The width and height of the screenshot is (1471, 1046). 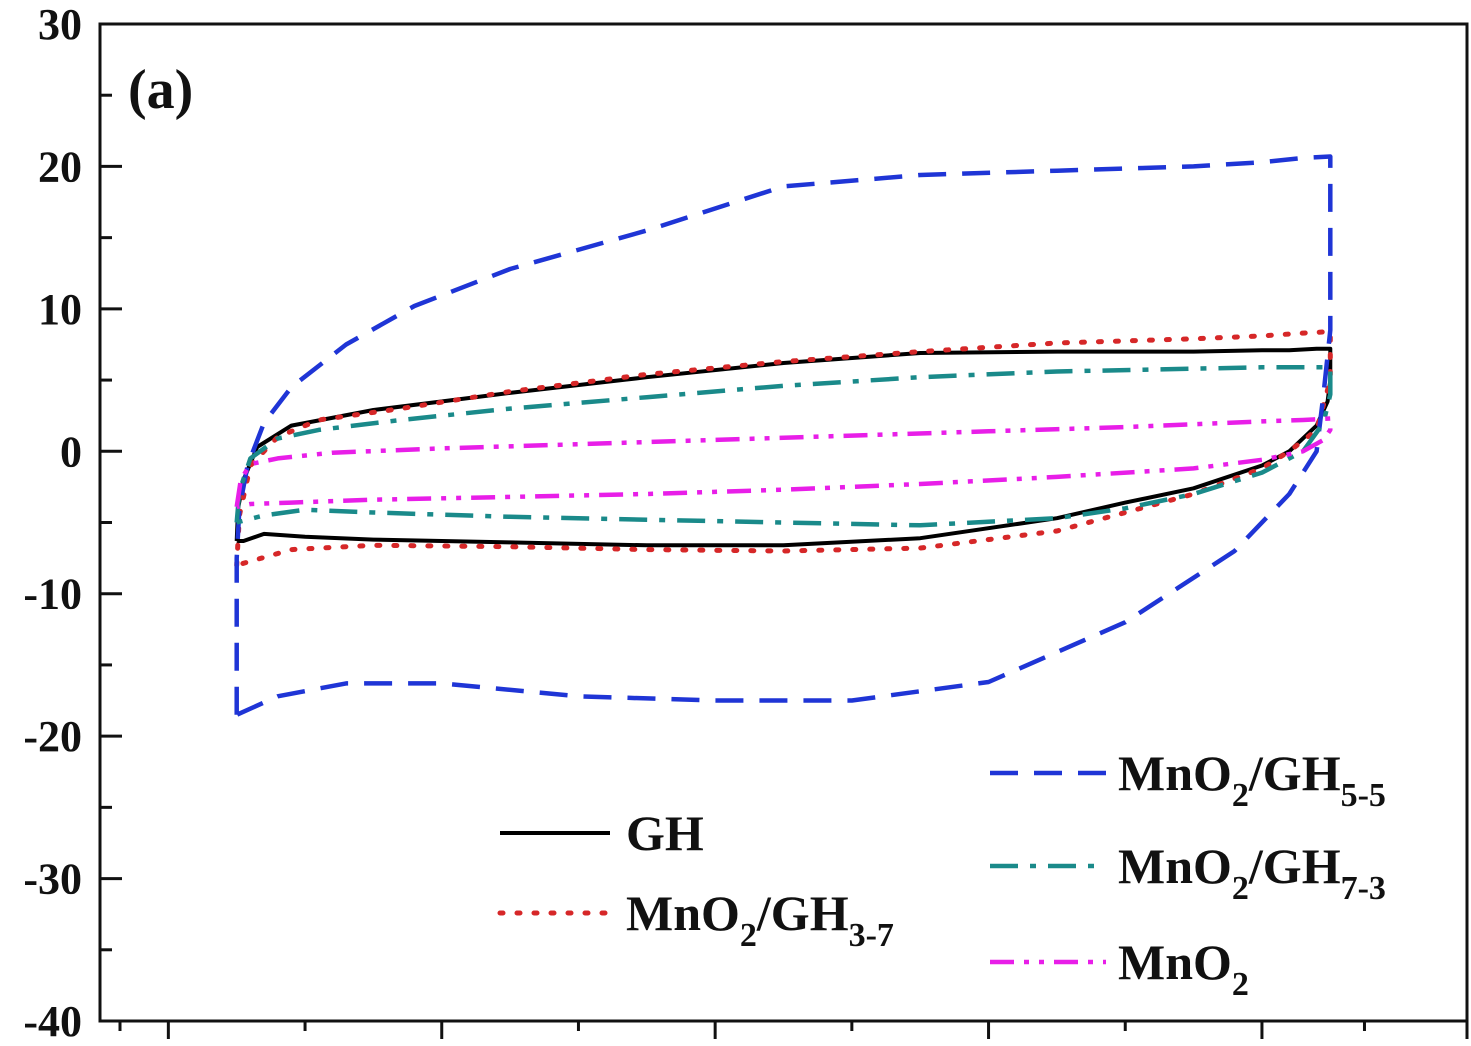 I want to click on legend-label: MnO2/GH3-7, so click(x=760, y=919).